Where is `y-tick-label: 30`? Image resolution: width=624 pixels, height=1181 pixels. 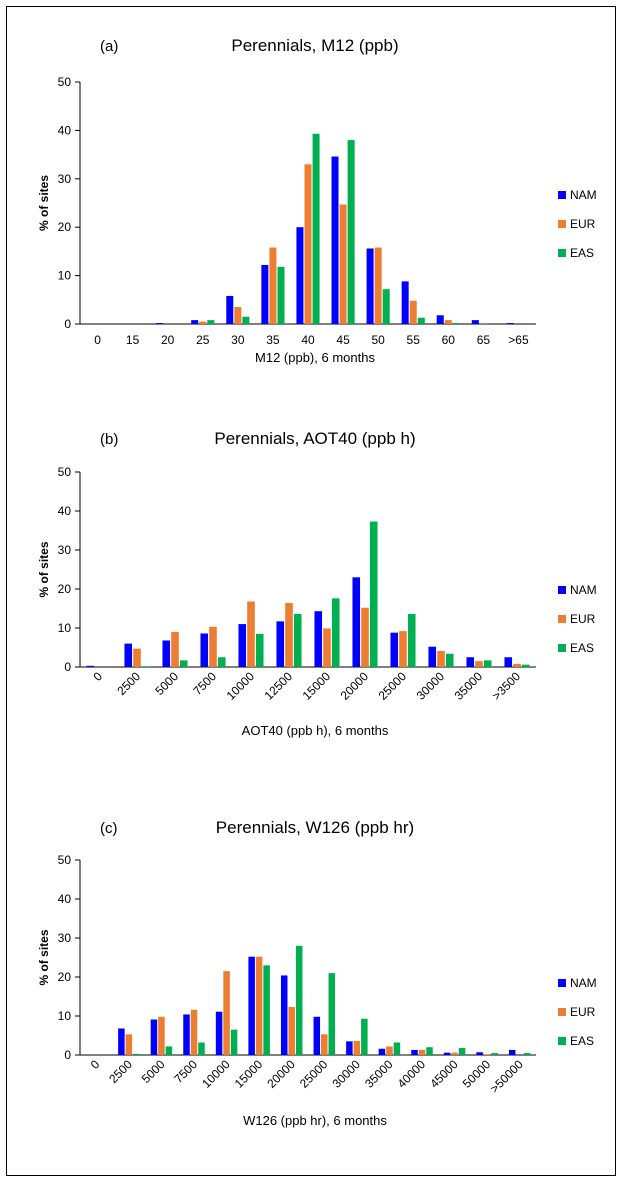
y-tick-label: 30 is located at coordinates (65, 179).